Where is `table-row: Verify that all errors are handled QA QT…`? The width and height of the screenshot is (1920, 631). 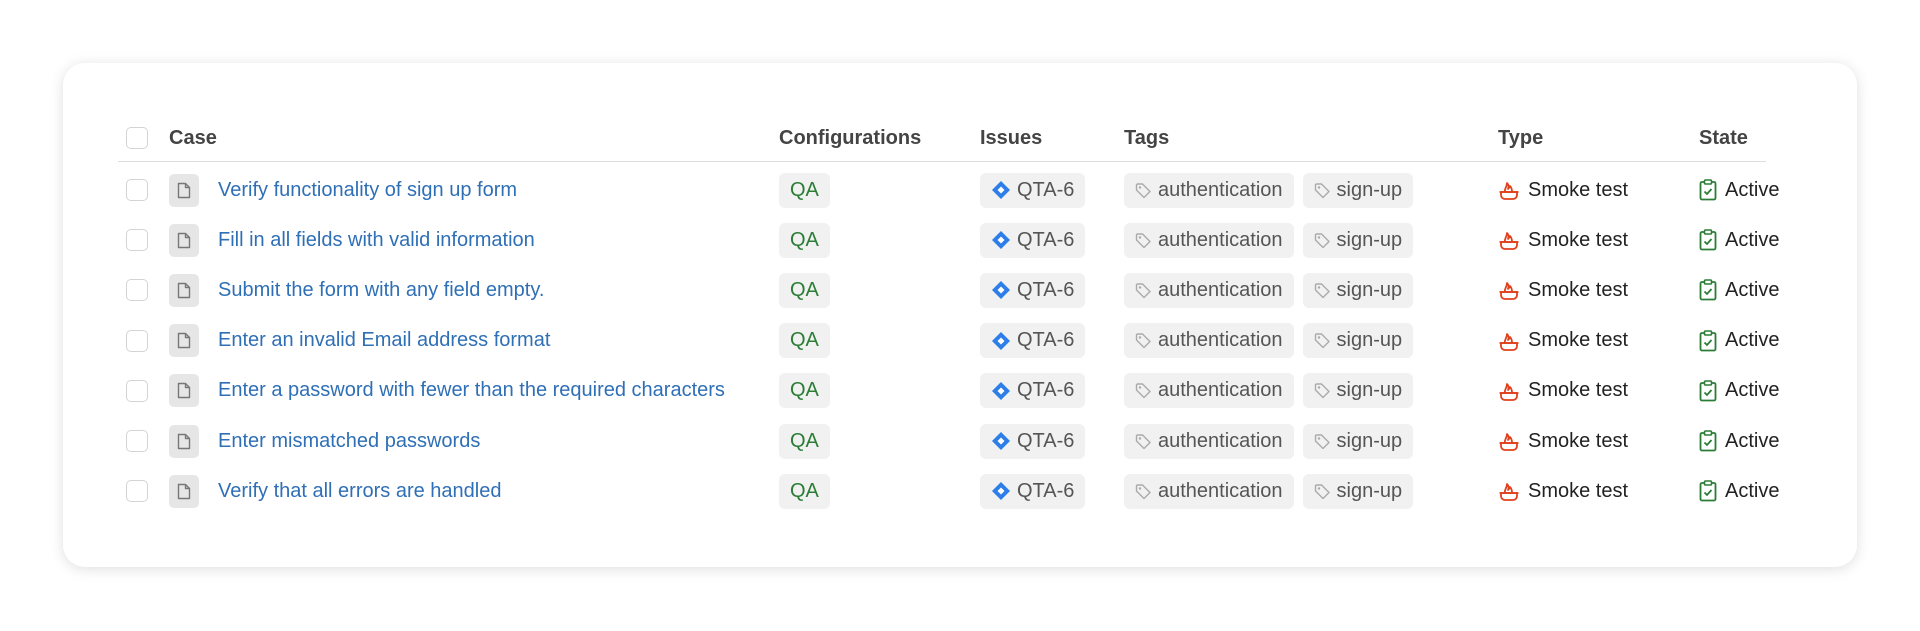 table-row: Verify that all errors are handled QA QT… is located at coordinates (960, 491).